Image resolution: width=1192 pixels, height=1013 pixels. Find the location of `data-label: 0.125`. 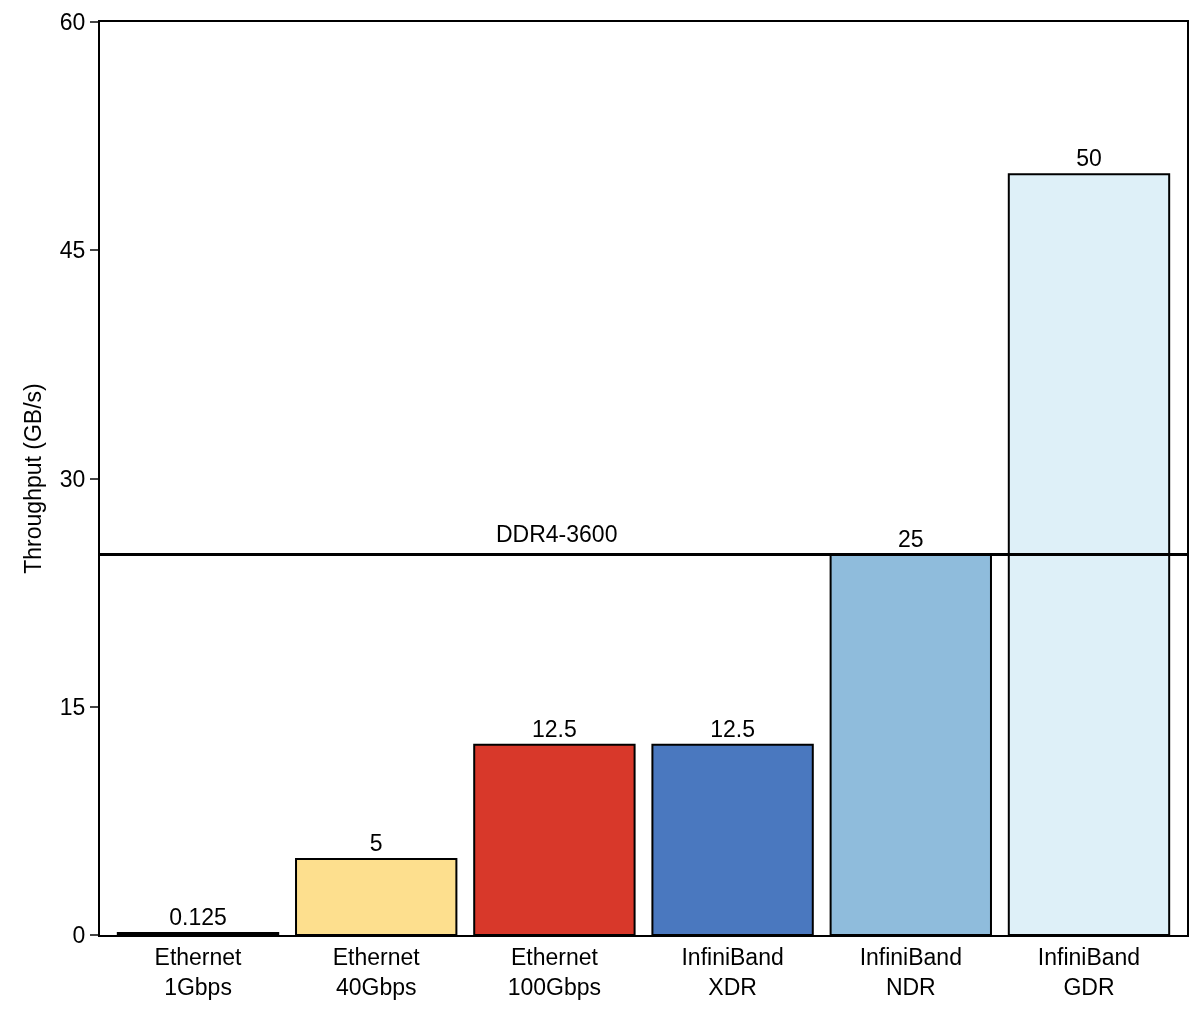

data-label: 0.125 is located at coordinates (198, 917).